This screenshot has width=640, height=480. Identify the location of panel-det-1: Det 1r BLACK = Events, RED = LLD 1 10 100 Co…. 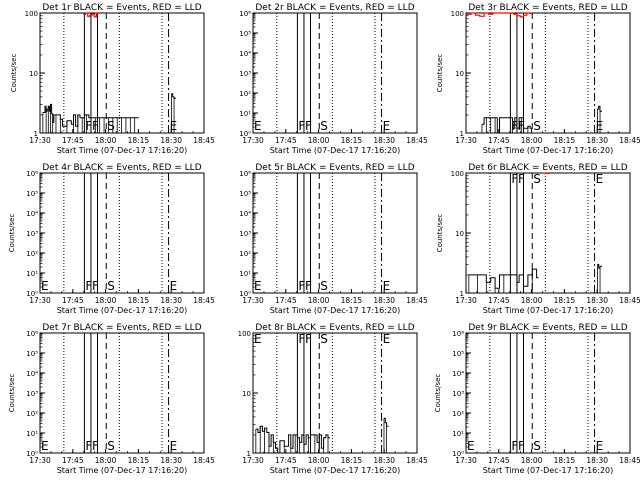
(112, 79).